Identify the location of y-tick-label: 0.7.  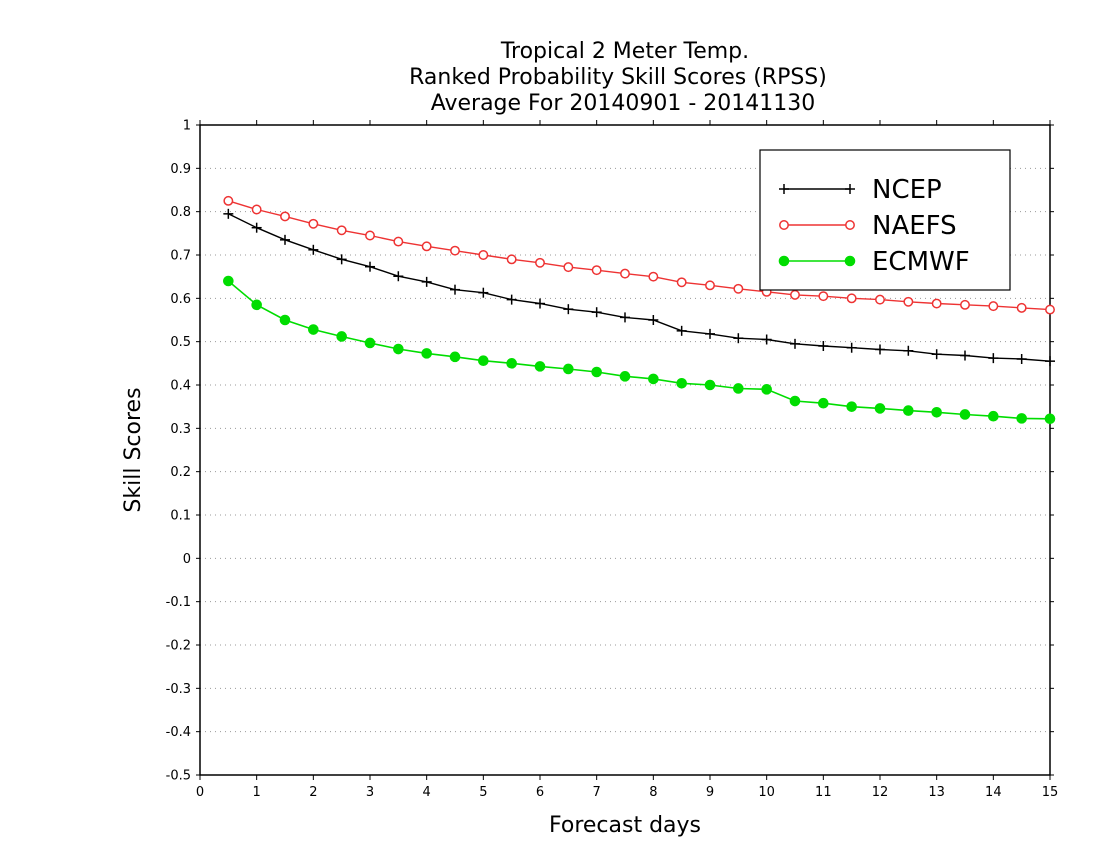
(180, 256).